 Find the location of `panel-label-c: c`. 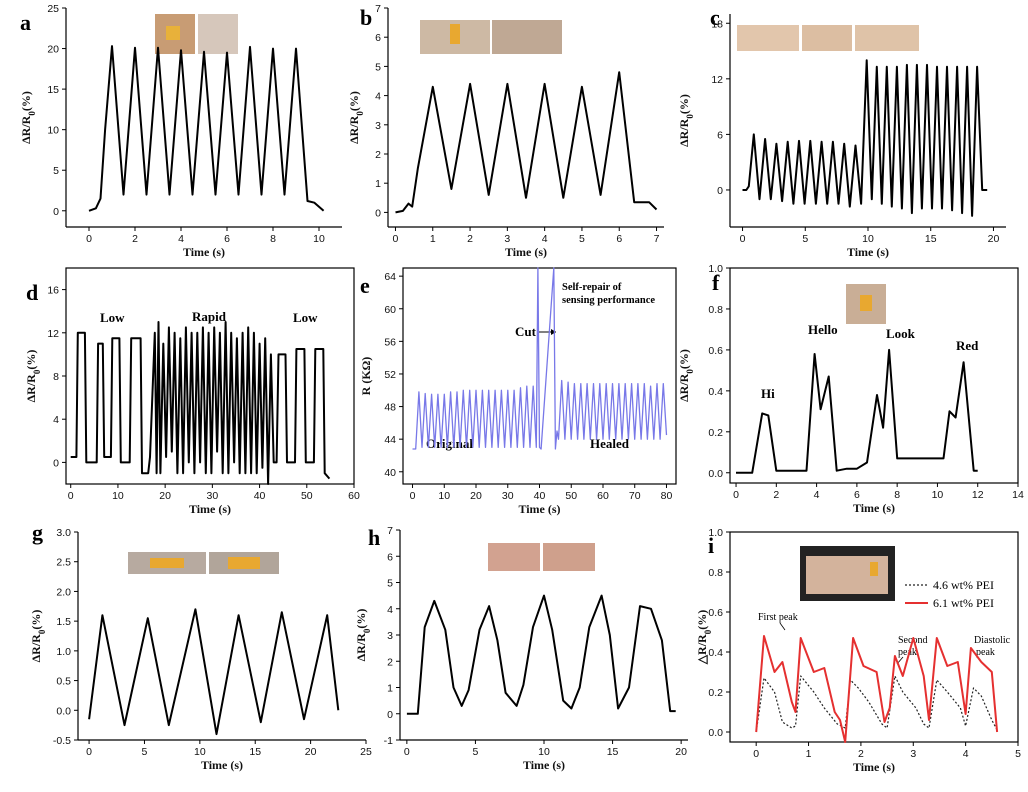

panel-label-c: c is located at coordinates (715, 17).